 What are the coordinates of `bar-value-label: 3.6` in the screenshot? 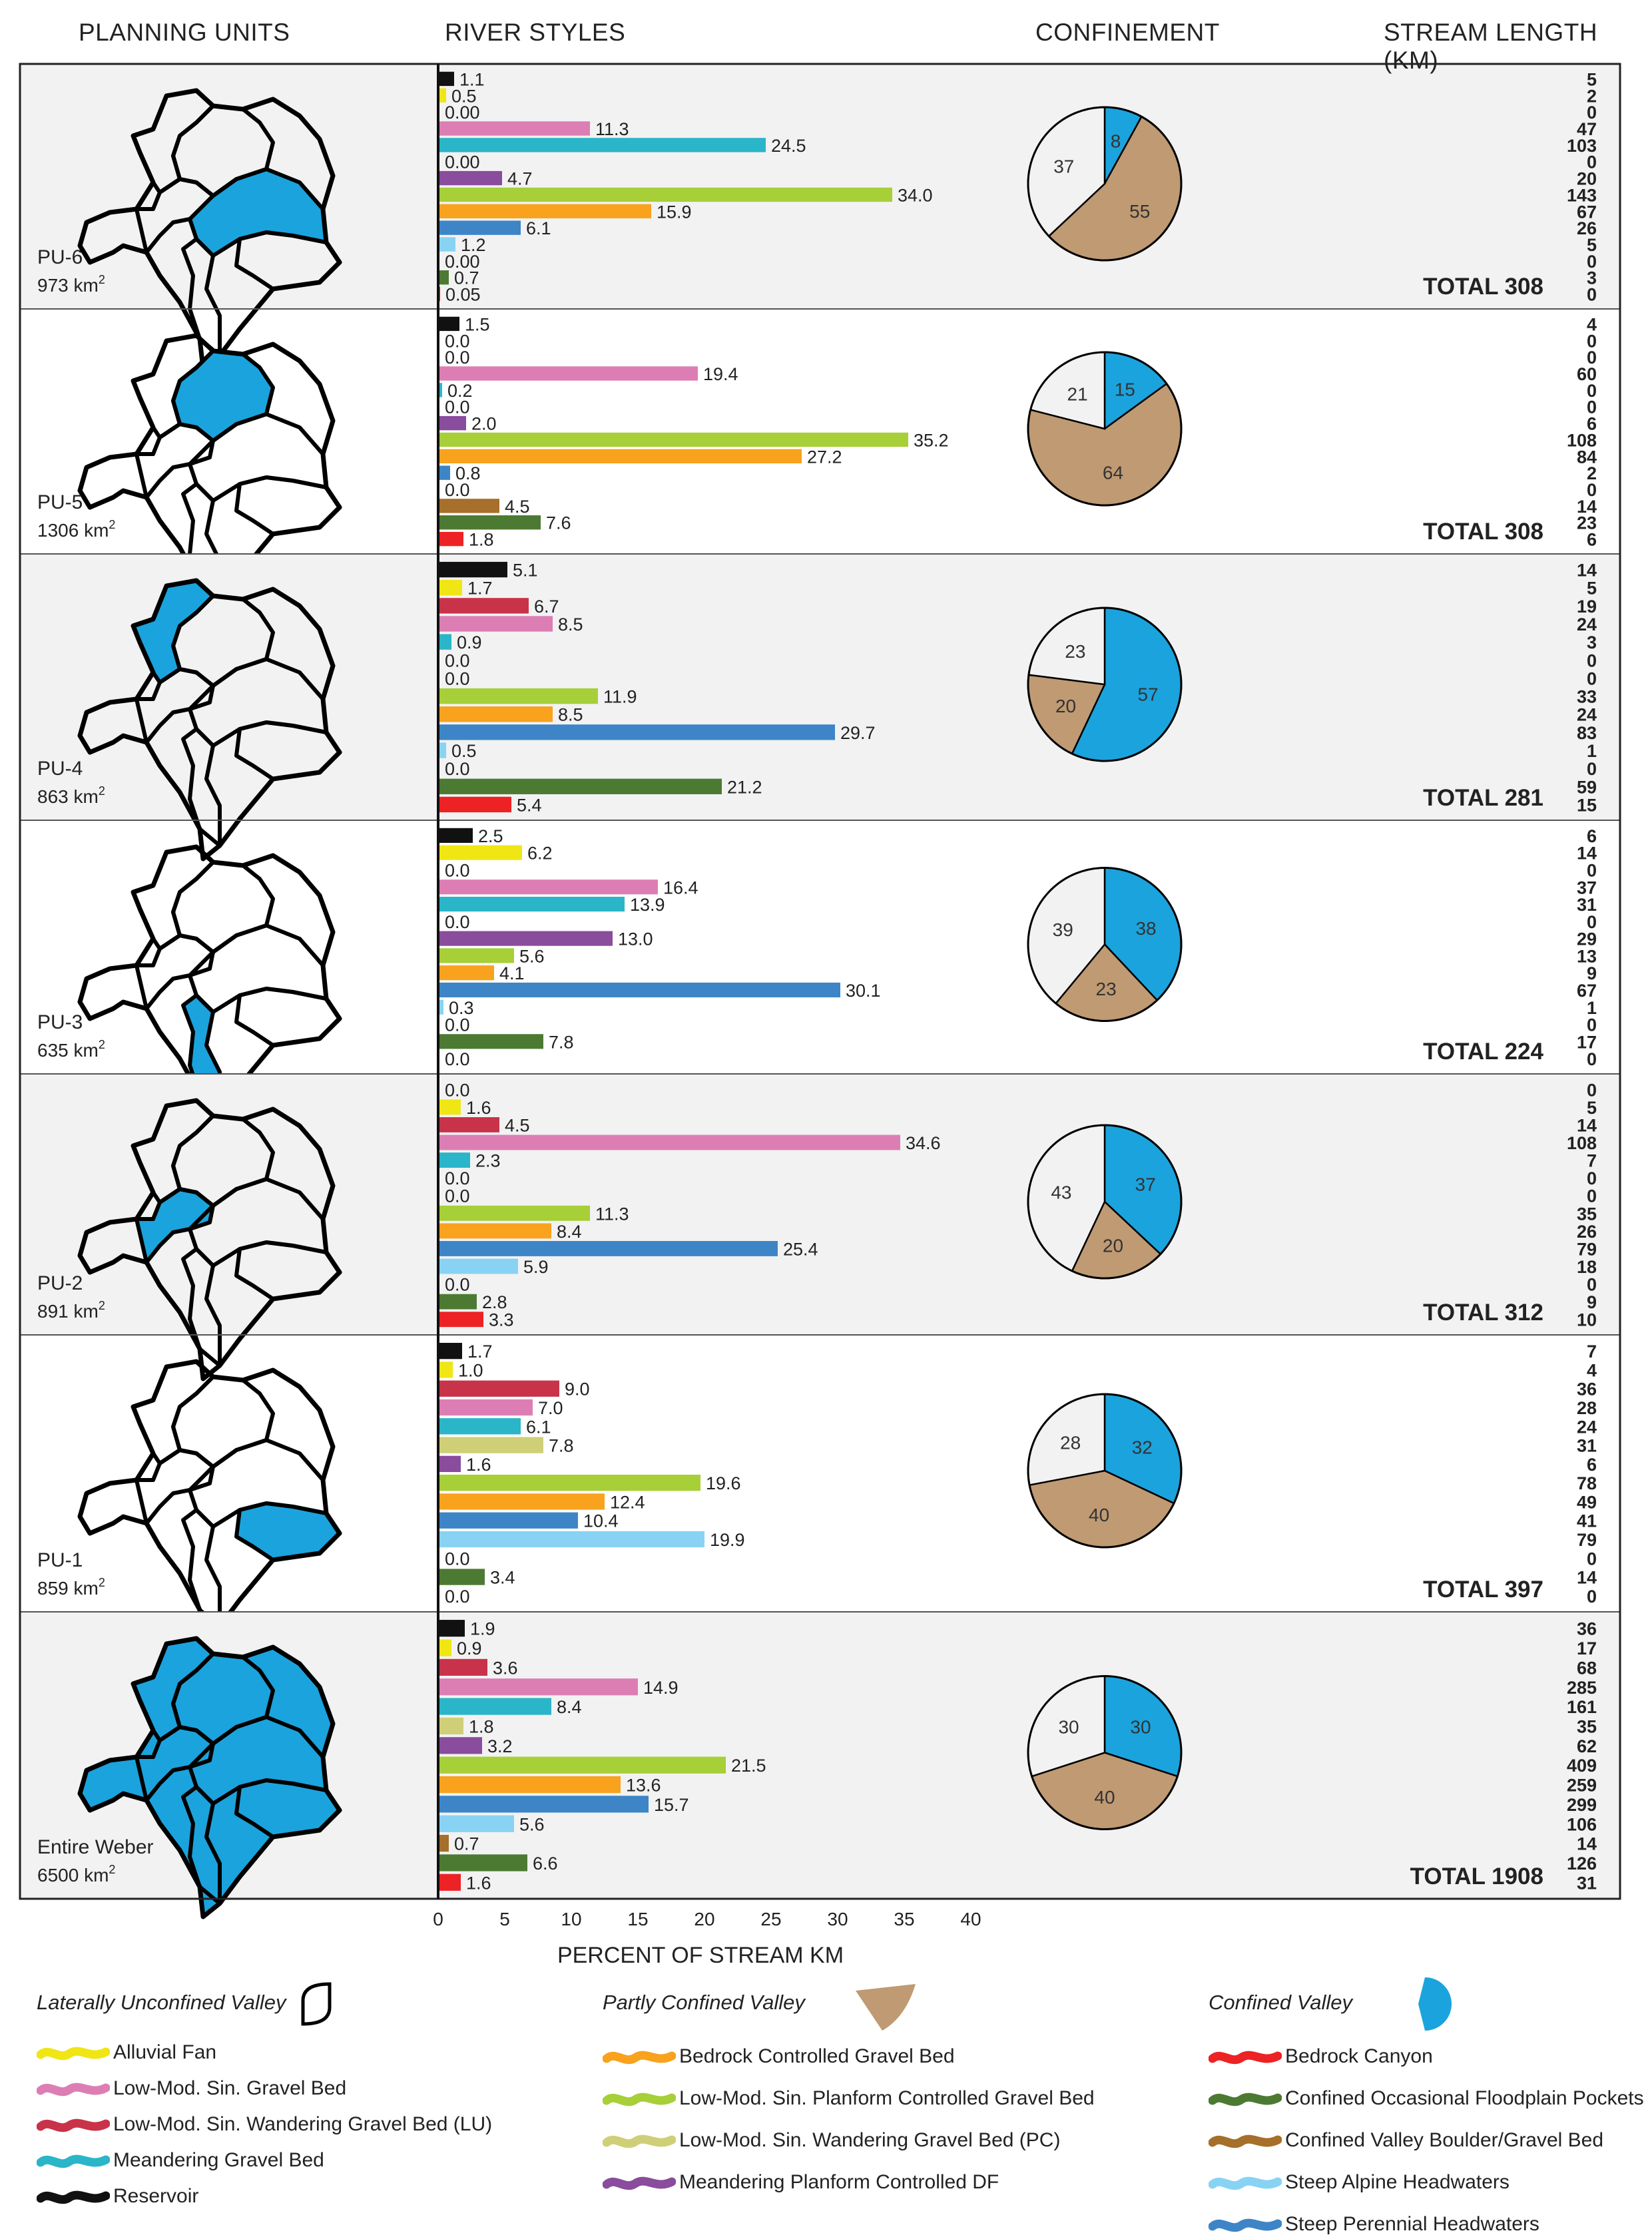 It's located at (505, 1668).